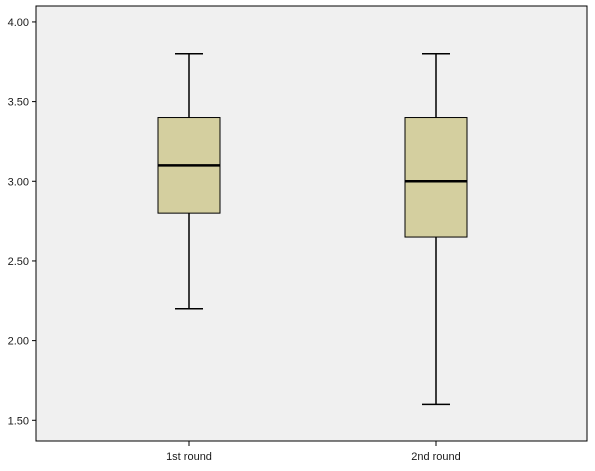  Describe the element at coordinates (18, 342) in the screenshot. I see `y-tick-label-1: 2.00` at that location.